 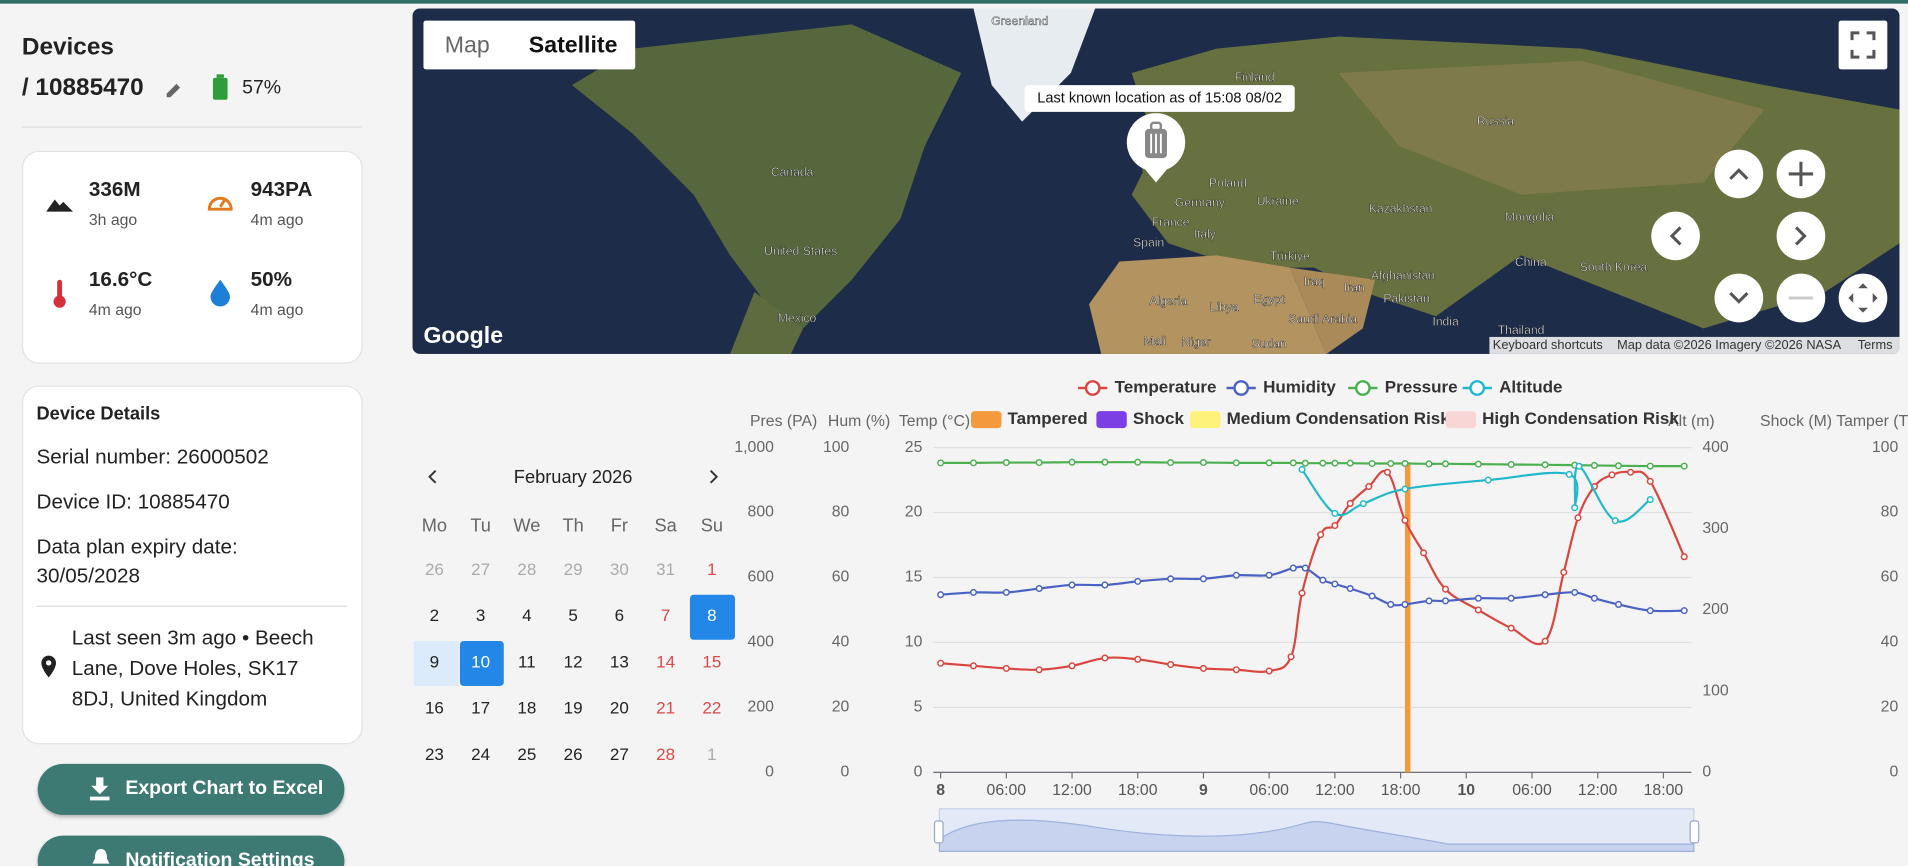 What do you see at coordinates (1739, 298) in the screenshot?
I see `pan-down` at bounding box center [1739, 298].